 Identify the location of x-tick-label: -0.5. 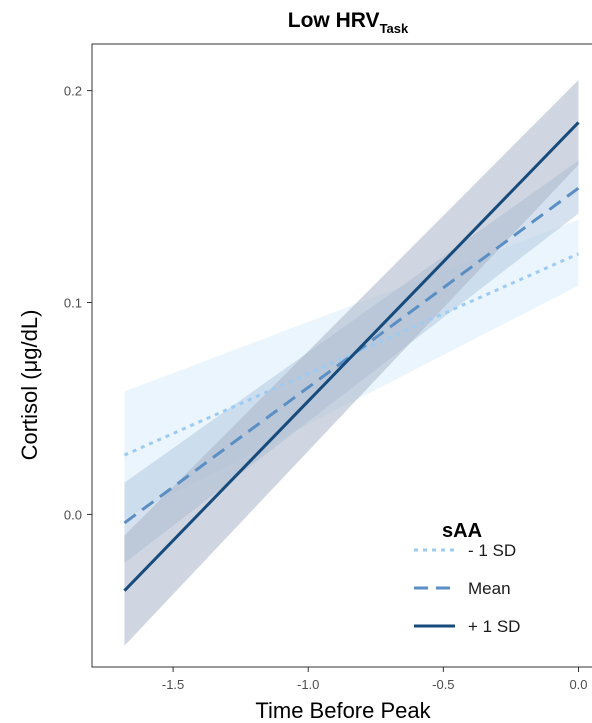
(443, 684).